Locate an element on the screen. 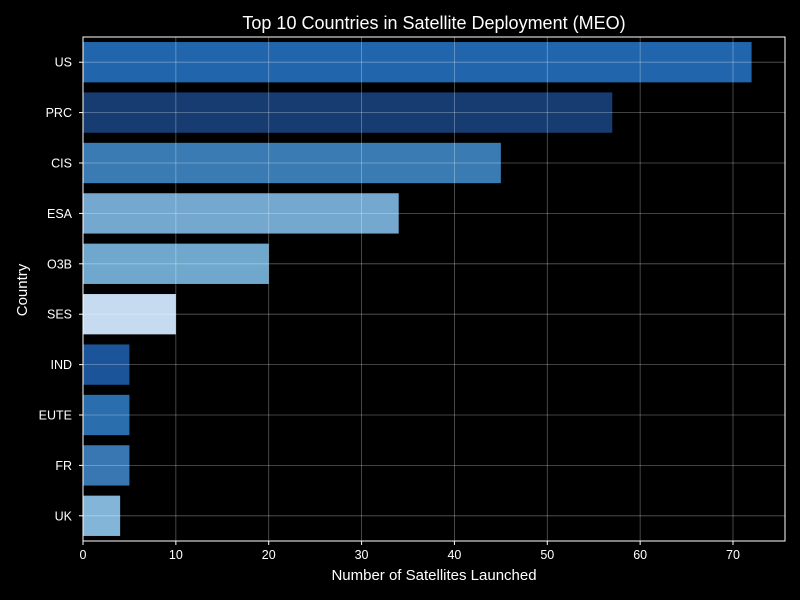  y-tick-label: CIS is located at coordinates (61, 164).